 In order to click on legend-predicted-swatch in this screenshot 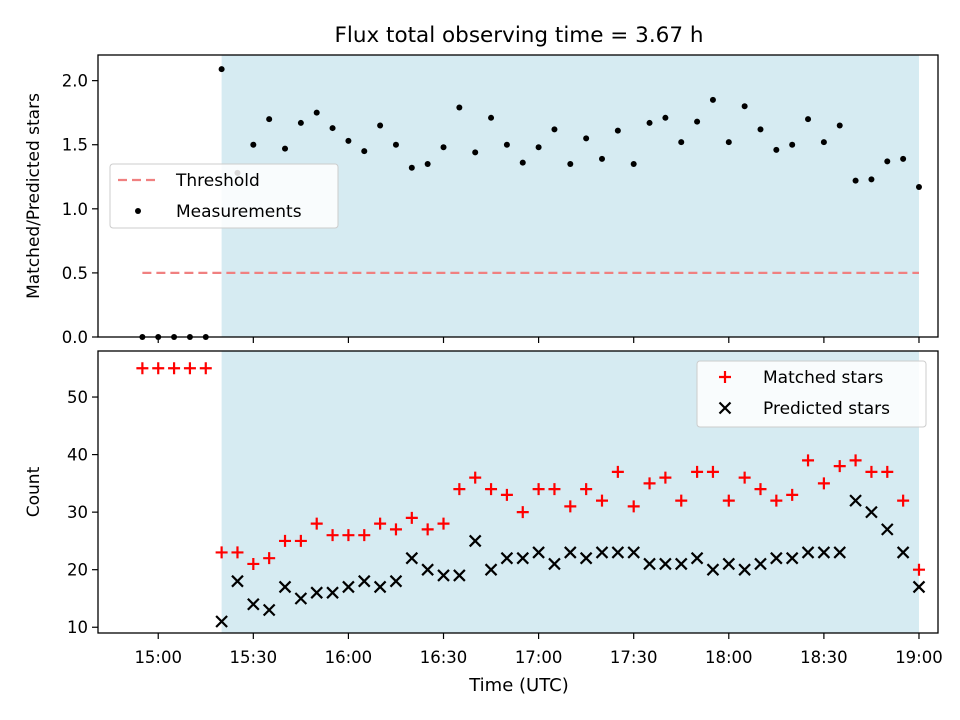, I will do `click(725, 408)`.